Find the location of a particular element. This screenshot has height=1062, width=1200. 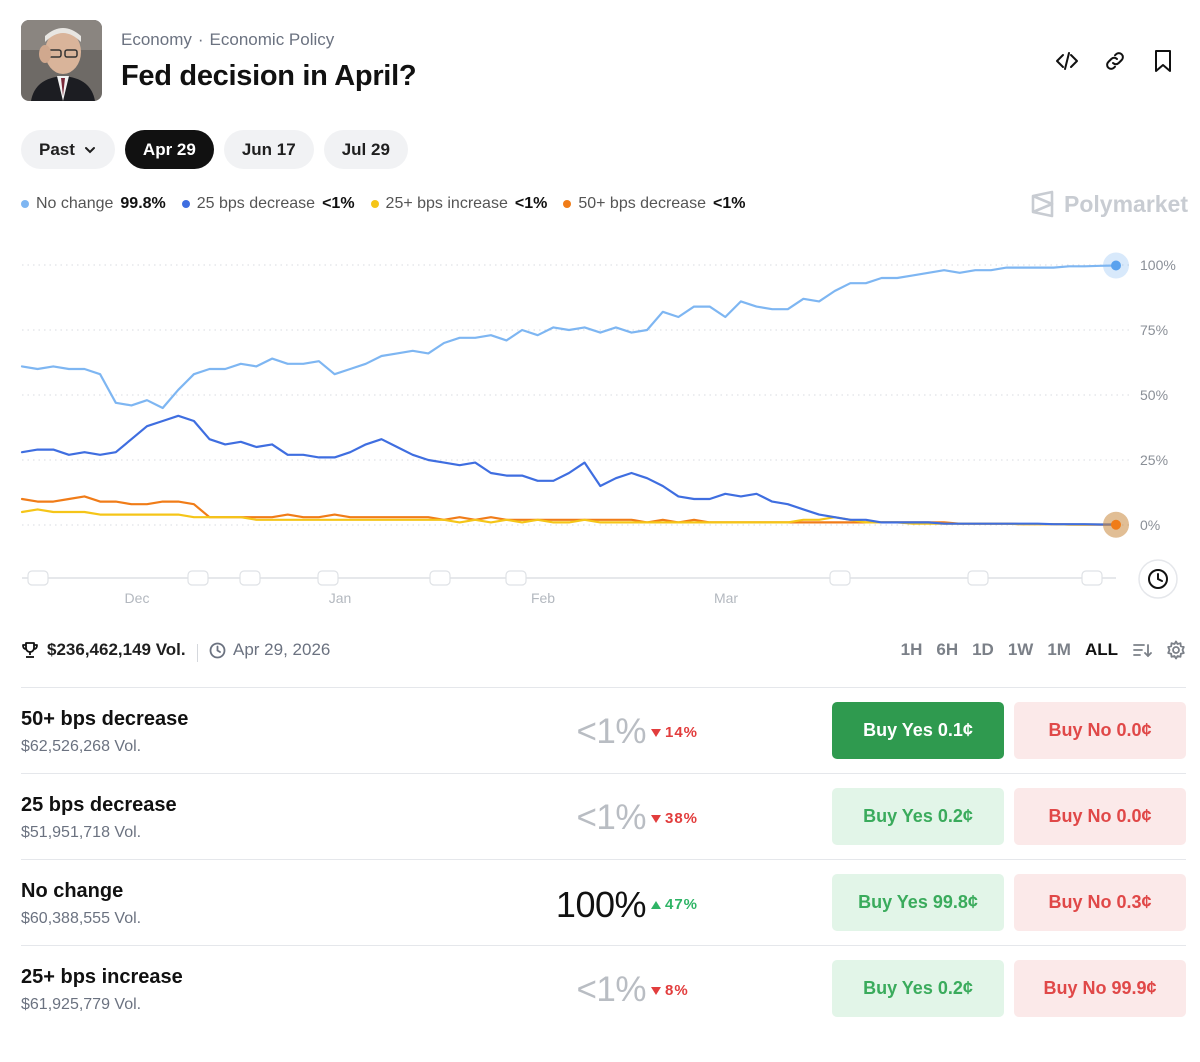

buy-yes-price: 0.2¢ is located at coordinates (955, 988).